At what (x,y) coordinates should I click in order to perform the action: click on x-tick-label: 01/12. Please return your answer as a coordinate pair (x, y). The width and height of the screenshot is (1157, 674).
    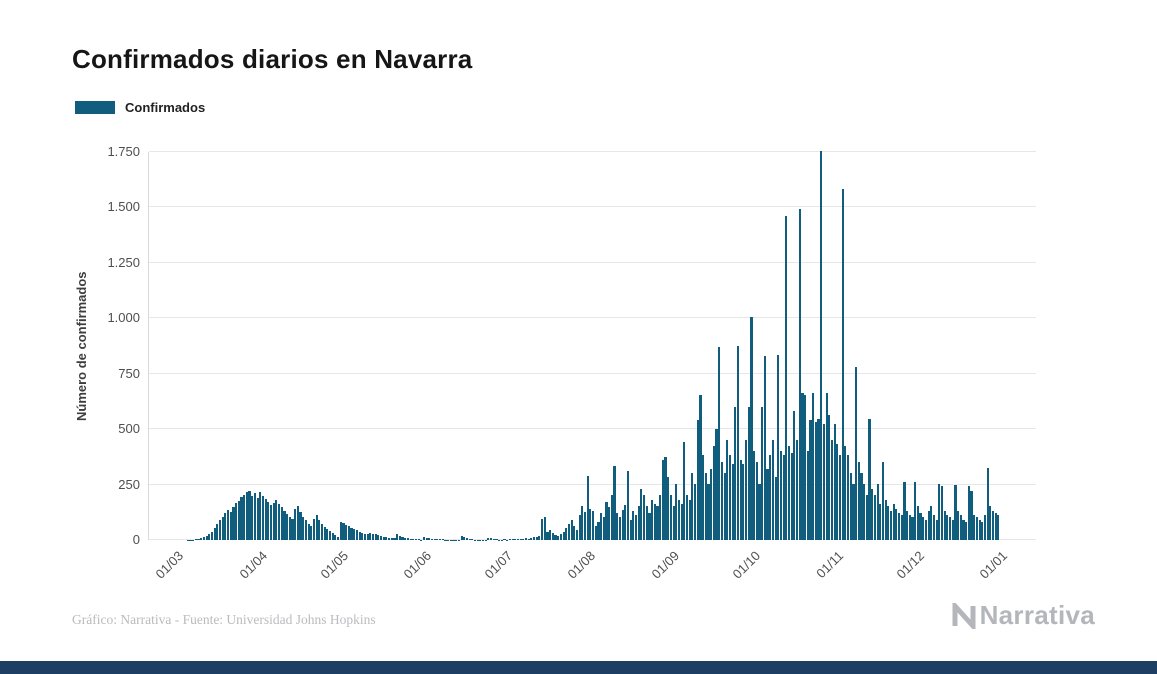
    Looking at the image, I should click on (910, 565).